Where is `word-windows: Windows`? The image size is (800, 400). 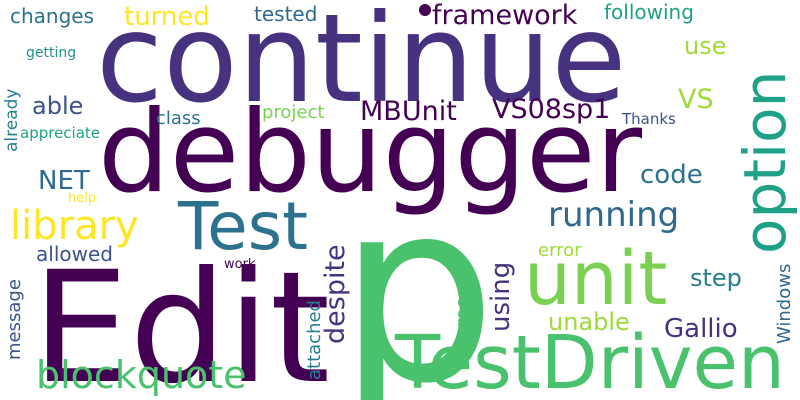
word-windows: Windows is located at coordinates (784, 303).